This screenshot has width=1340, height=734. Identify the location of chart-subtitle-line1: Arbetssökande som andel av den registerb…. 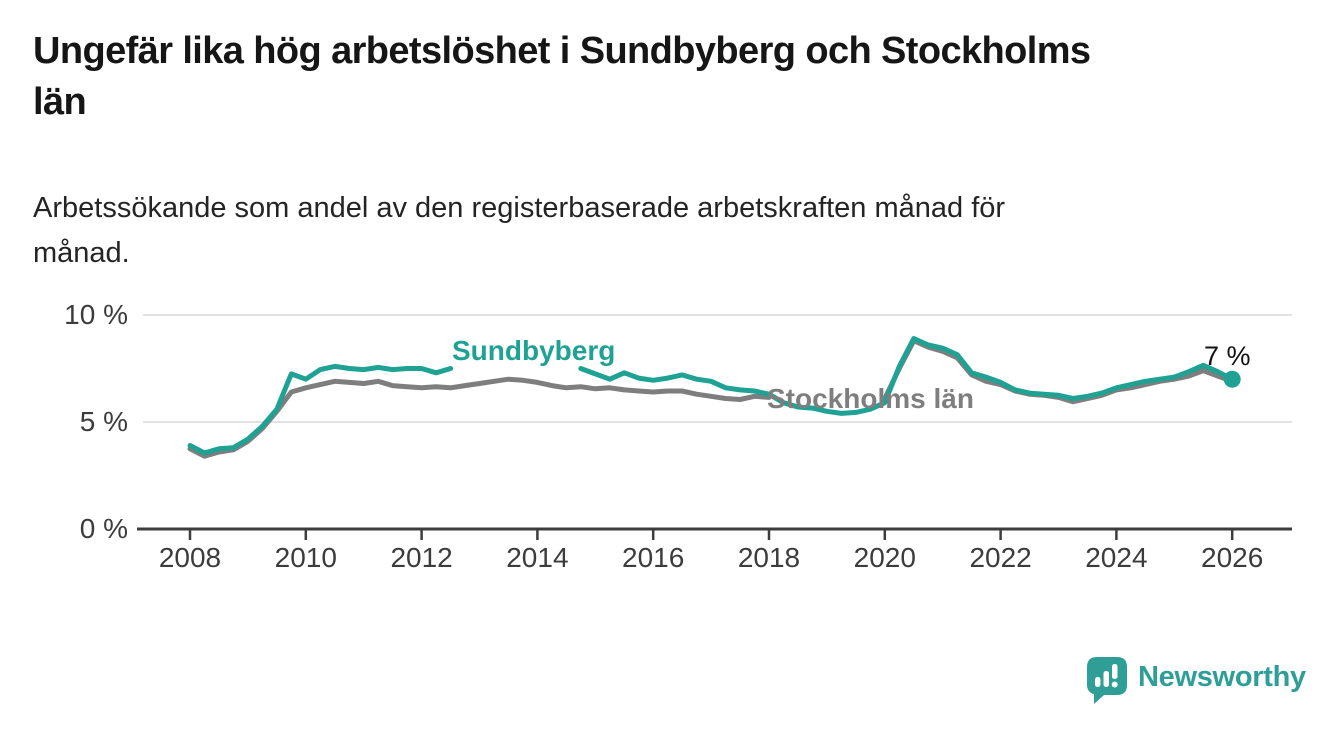
(519, 208).